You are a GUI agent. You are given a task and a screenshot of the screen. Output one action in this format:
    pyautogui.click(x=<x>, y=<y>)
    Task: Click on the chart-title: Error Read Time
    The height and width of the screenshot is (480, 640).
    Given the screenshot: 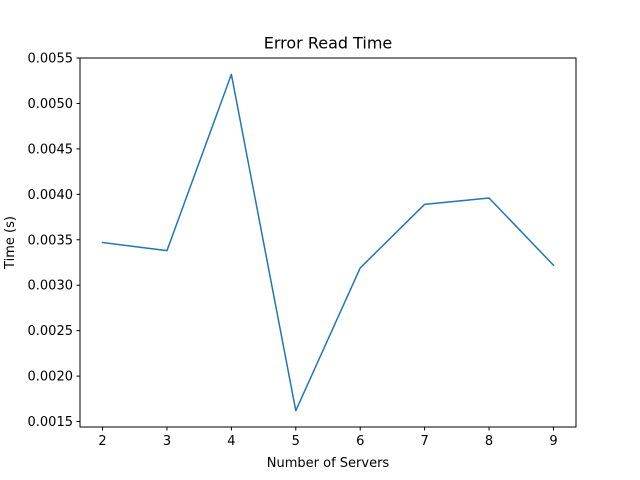 What is the action you would take?
    pyautogui.click(x=328, y=43)
    